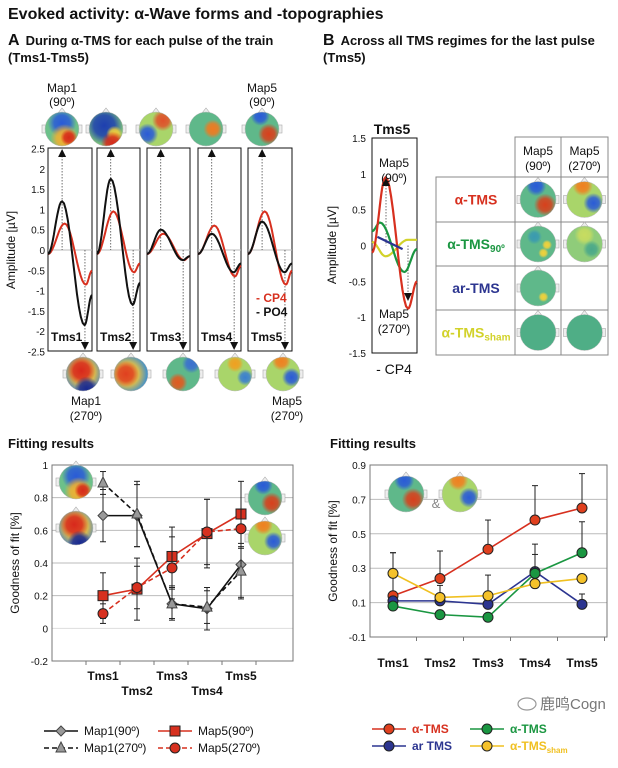  What do you see at coordinates (436, 503) in the screenshot?
I see `ampersand-label: &` at bounding box center [436, 503].